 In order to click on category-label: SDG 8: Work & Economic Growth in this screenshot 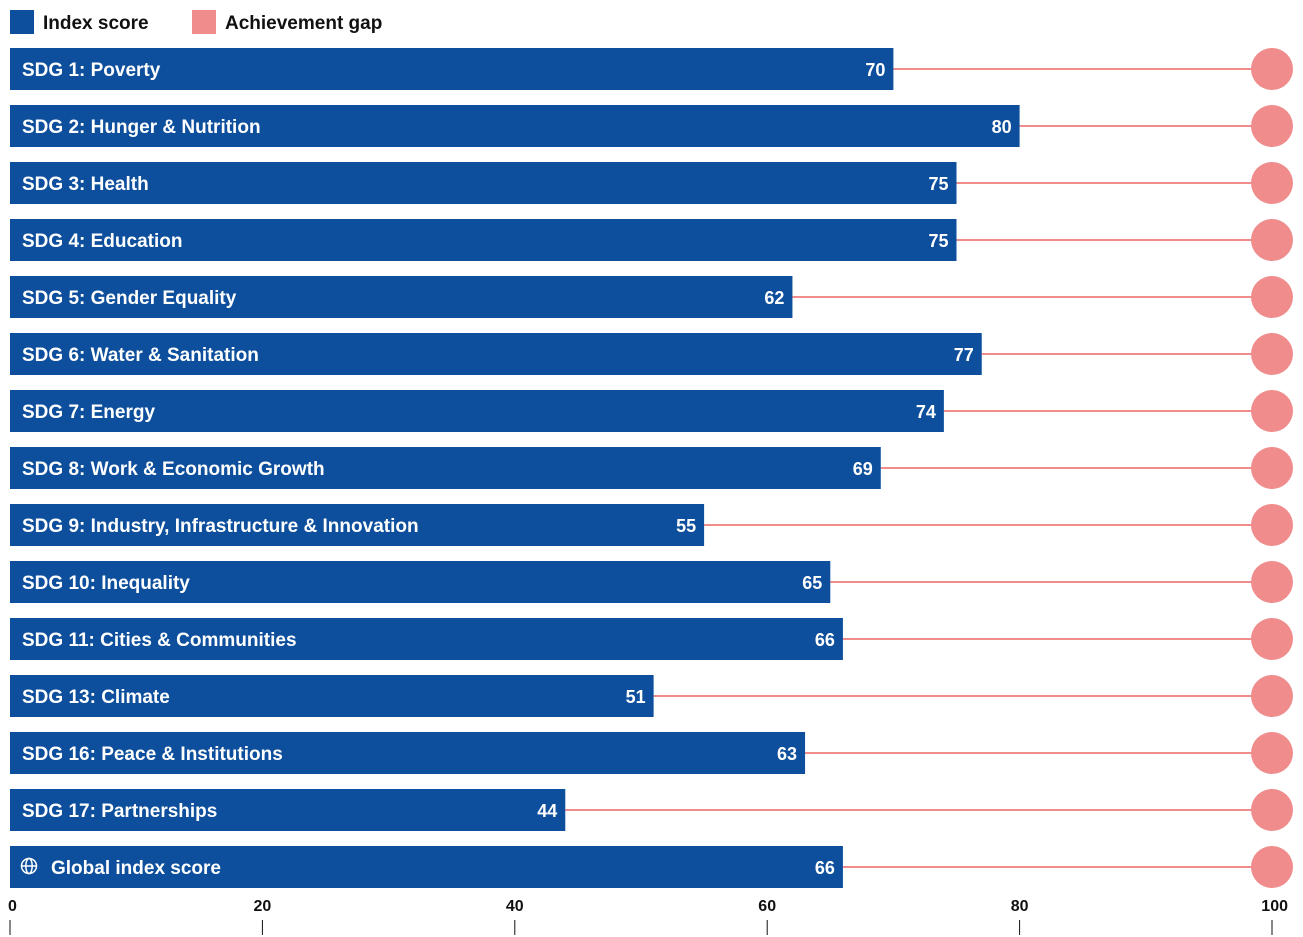, I will do `click(173, 469)`.